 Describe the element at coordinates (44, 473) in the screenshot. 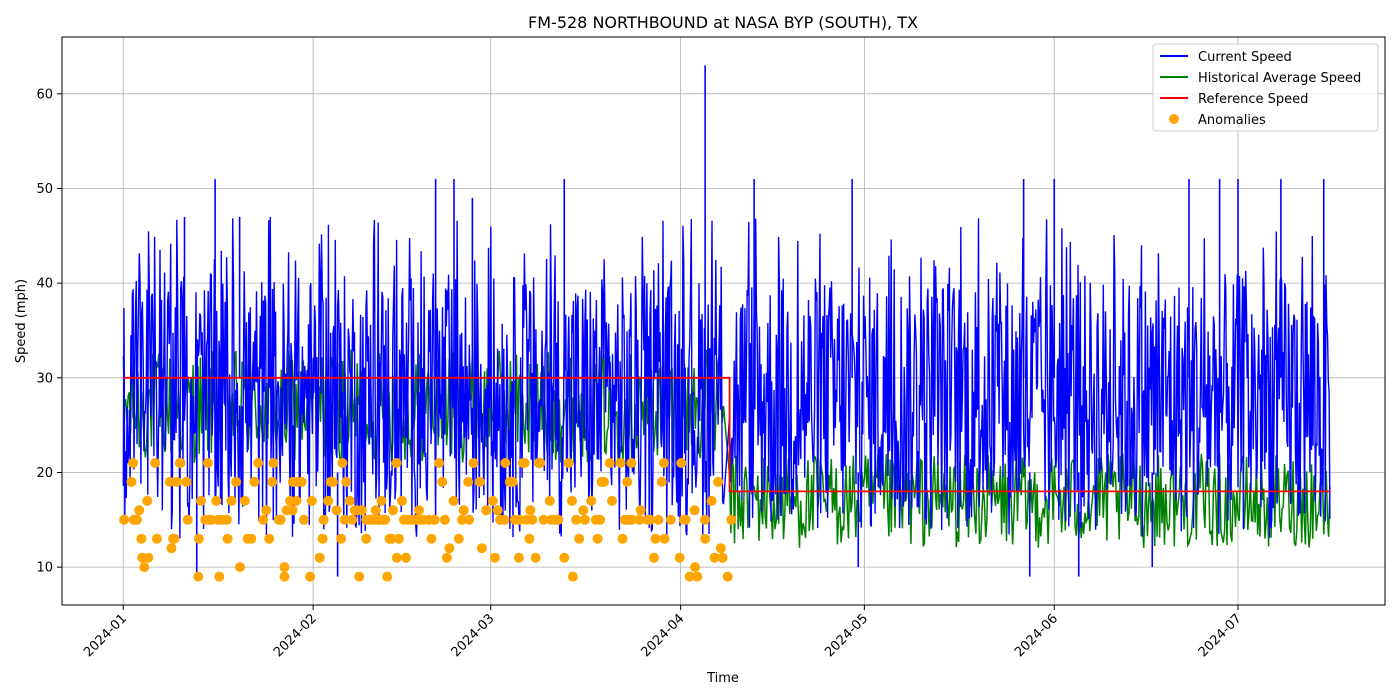

I see `y-tick-label: 20` at that location.